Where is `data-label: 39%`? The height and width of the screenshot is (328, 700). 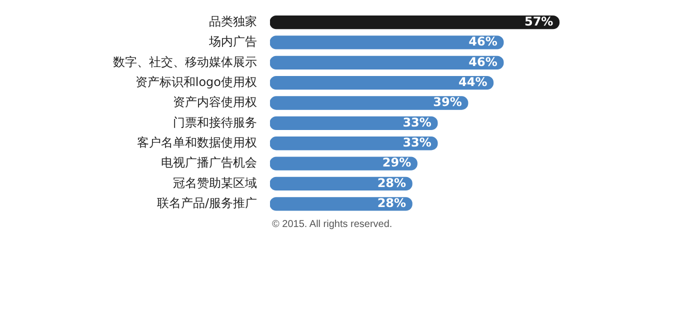 data-label: 39% is located at coordinates (447, 102).